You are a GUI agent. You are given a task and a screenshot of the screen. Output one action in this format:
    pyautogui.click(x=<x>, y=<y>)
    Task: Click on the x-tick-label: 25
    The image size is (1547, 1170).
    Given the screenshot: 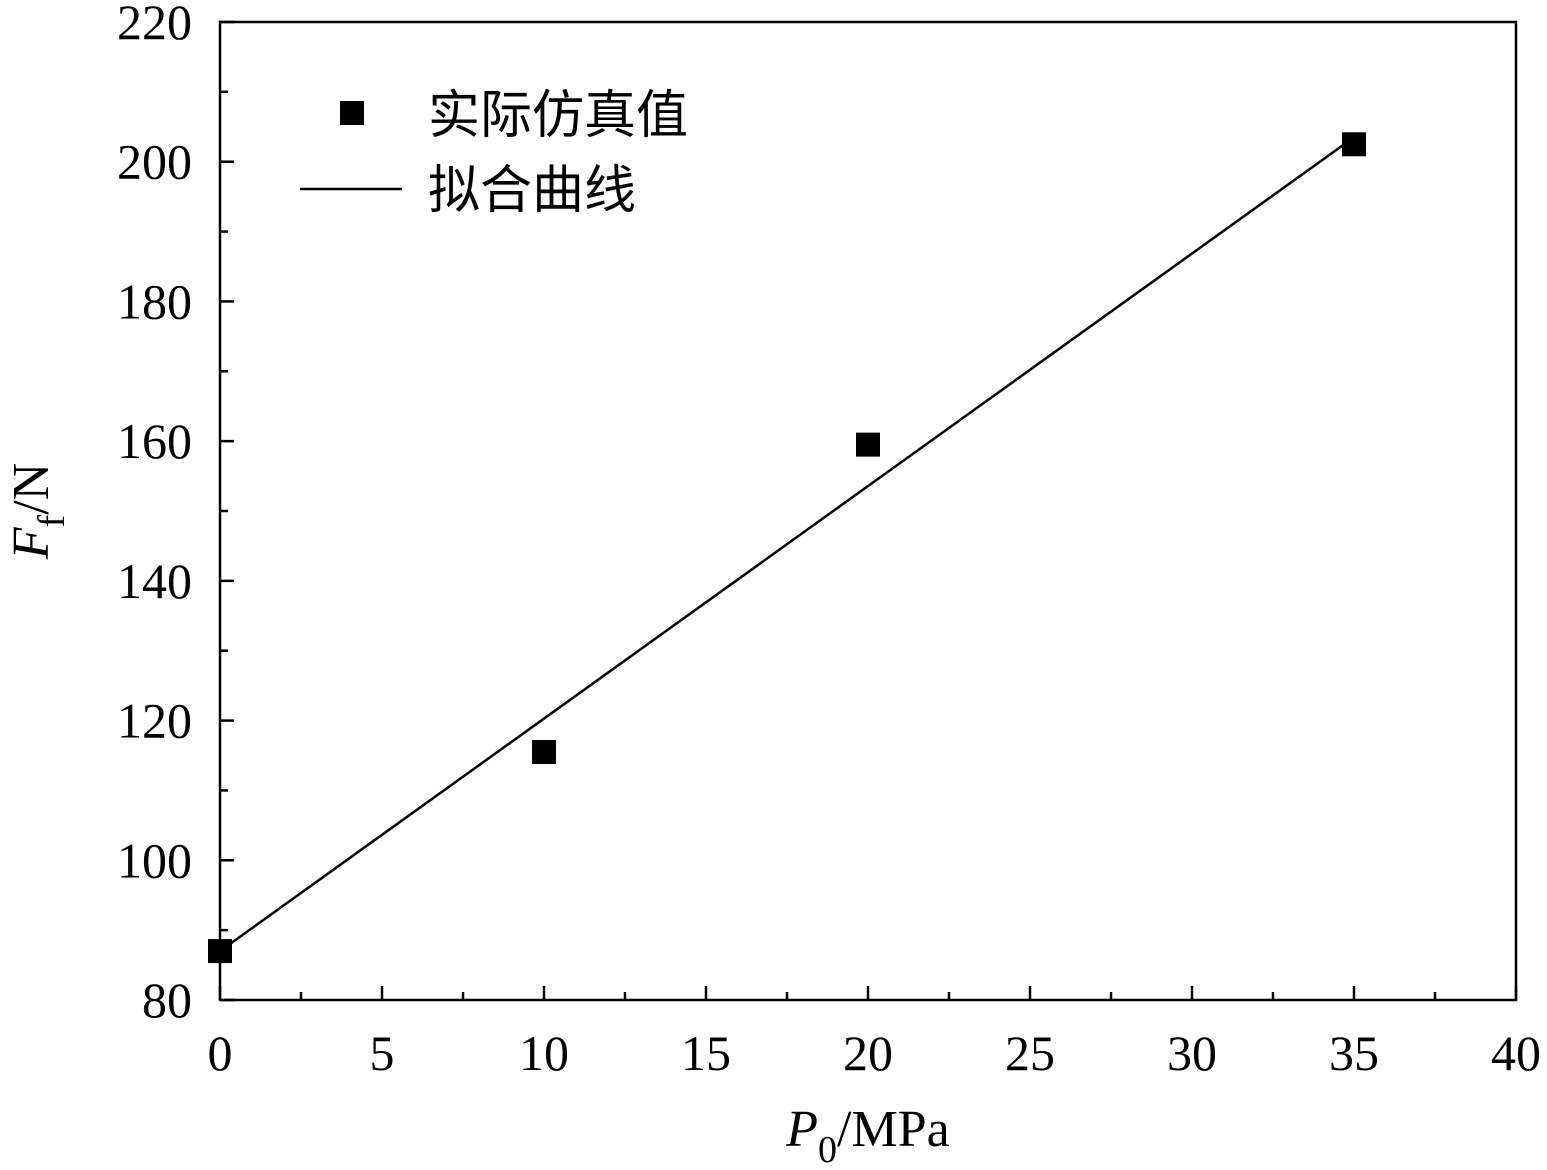 What is the action you would take?
    pyautogui.click(x=1030, y=1053)
    